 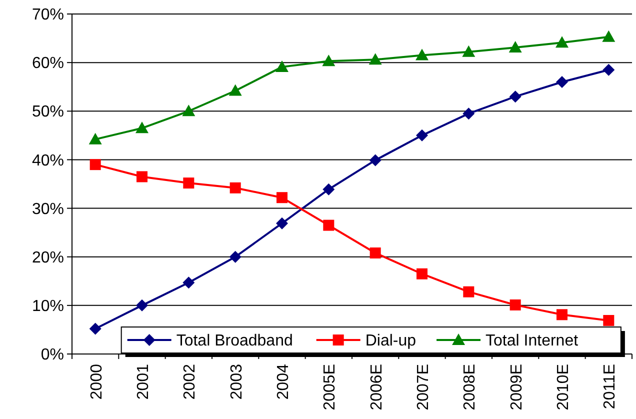 I want to click on x-tick-label: 2008E, so click(x=470, y=387).